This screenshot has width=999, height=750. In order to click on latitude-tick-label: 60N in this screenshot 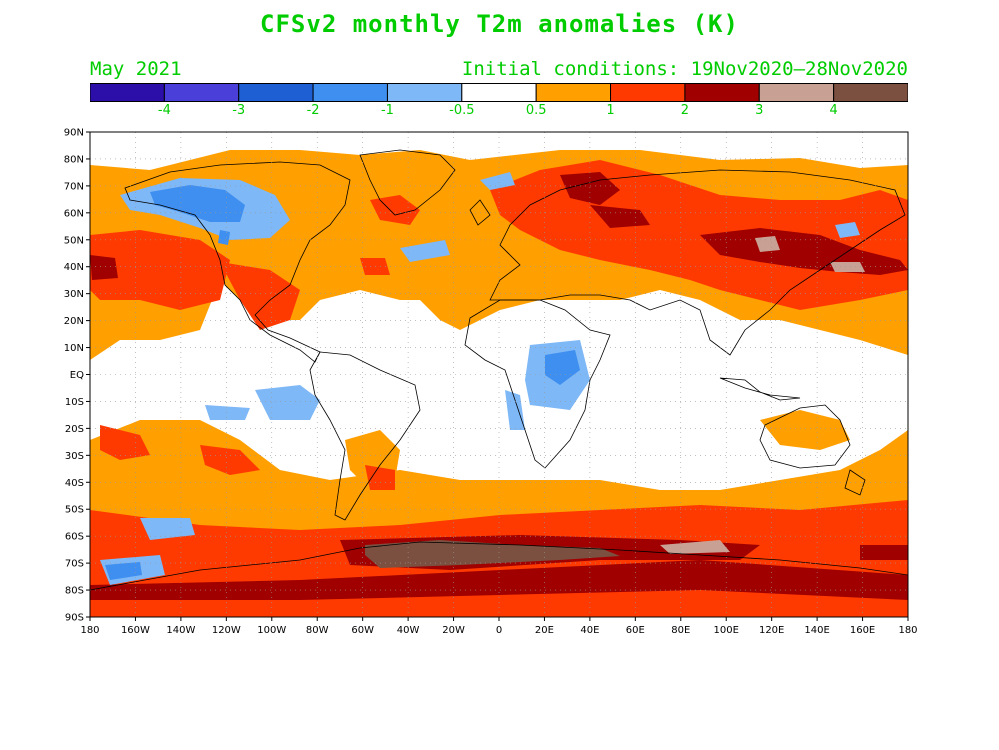, I will do `click(74, 213)`.